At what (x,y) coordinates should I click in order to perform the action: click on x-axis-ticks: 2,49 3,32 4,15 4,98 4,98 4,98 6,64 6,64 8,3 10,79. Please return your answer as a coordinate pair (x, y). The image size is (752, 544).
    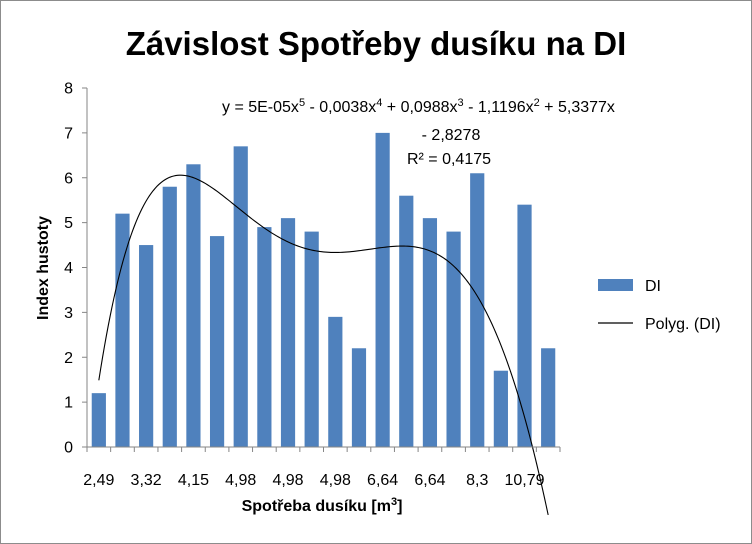
    Looking at the image, I should click on (322, 468).